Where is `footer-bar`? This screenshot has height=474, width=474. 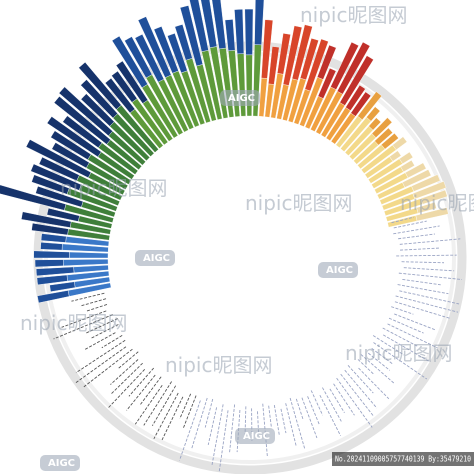 footer-bar is located at coordinates (403, 459).